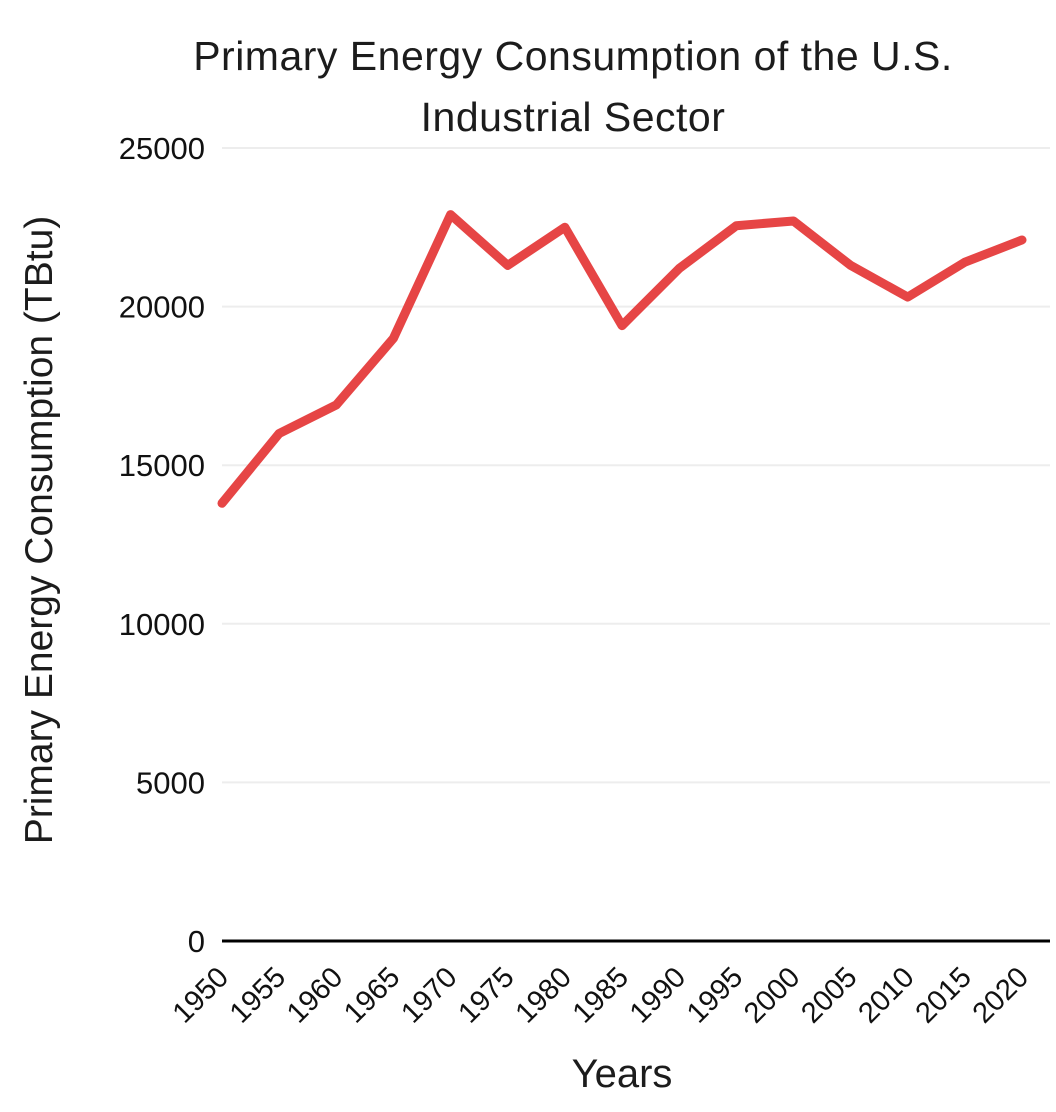 The height and width of the screenshot is (1112, 1056). Describe the element at coordinates (201, 995) in the screenshot. I see `x-tick-label: 1950` at that location.